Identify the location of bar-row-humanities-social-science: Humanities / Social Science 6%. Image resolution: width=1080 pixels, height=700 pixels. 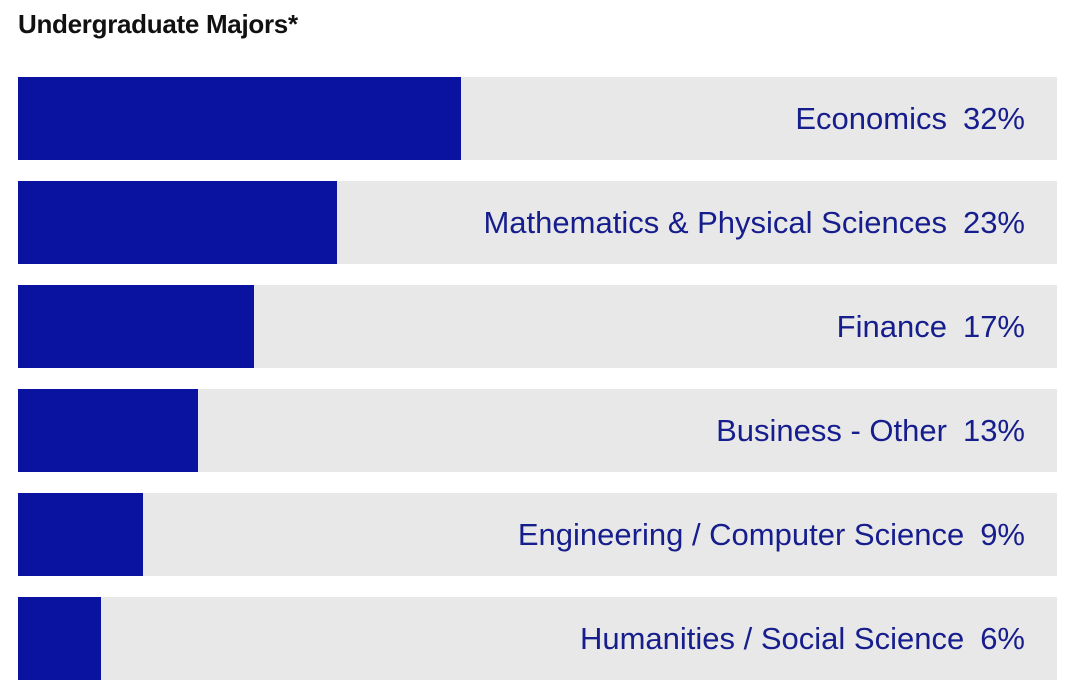
(537, 638).